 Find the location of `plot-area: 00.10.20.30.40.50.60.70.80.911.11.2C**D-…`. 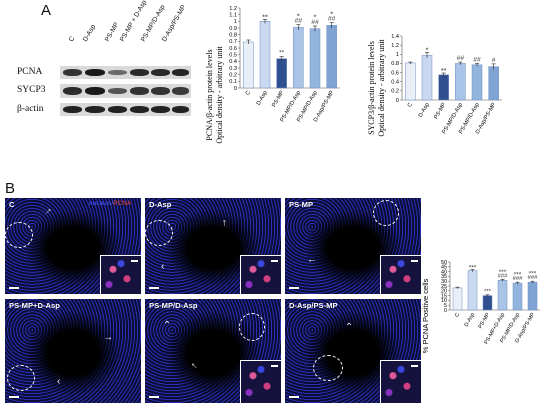

plot-area: 00.10.20.30.40.50.60.70.80.911.11.2C**D-… is located at coordinates (284, 64).